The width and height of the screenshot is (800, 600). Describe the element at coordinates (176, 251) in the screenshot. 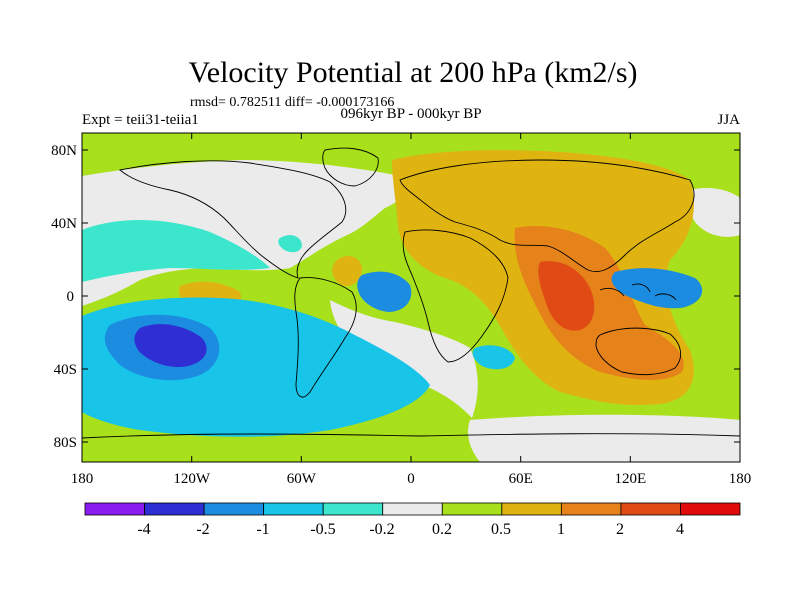

I see `negative-region-central-pacific` at that location.